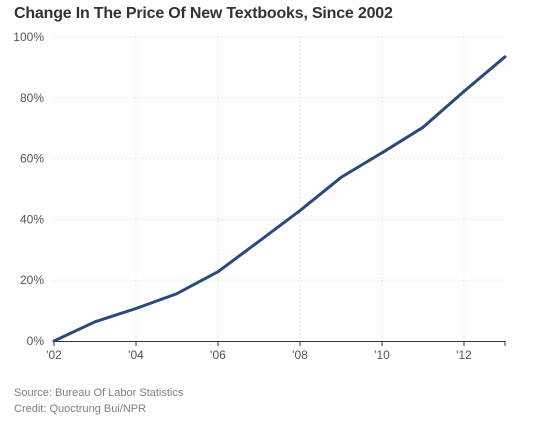  Describe the element at coordinates (54, 355) in the screenshot. I see `x-tick-label: '02` at that location.